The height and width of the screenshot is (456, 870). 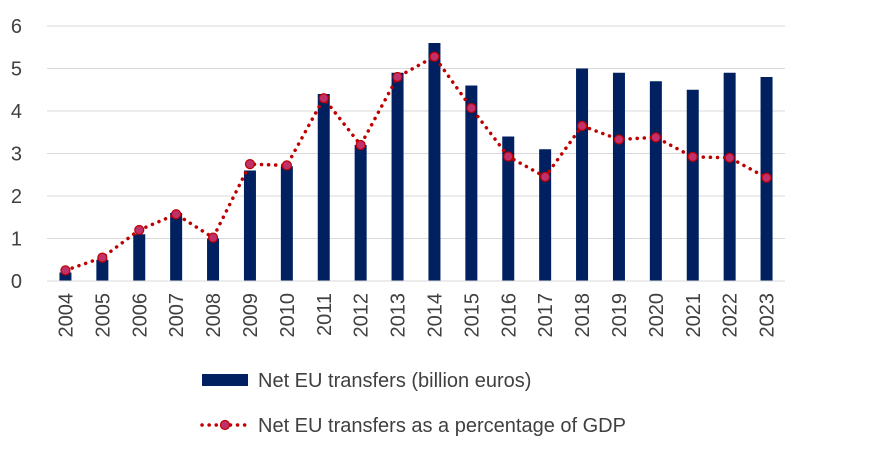 What do you see at coordinates (360, 145) in the screenshot?
I see `line-point-2012` at bounding box center [360, 145].